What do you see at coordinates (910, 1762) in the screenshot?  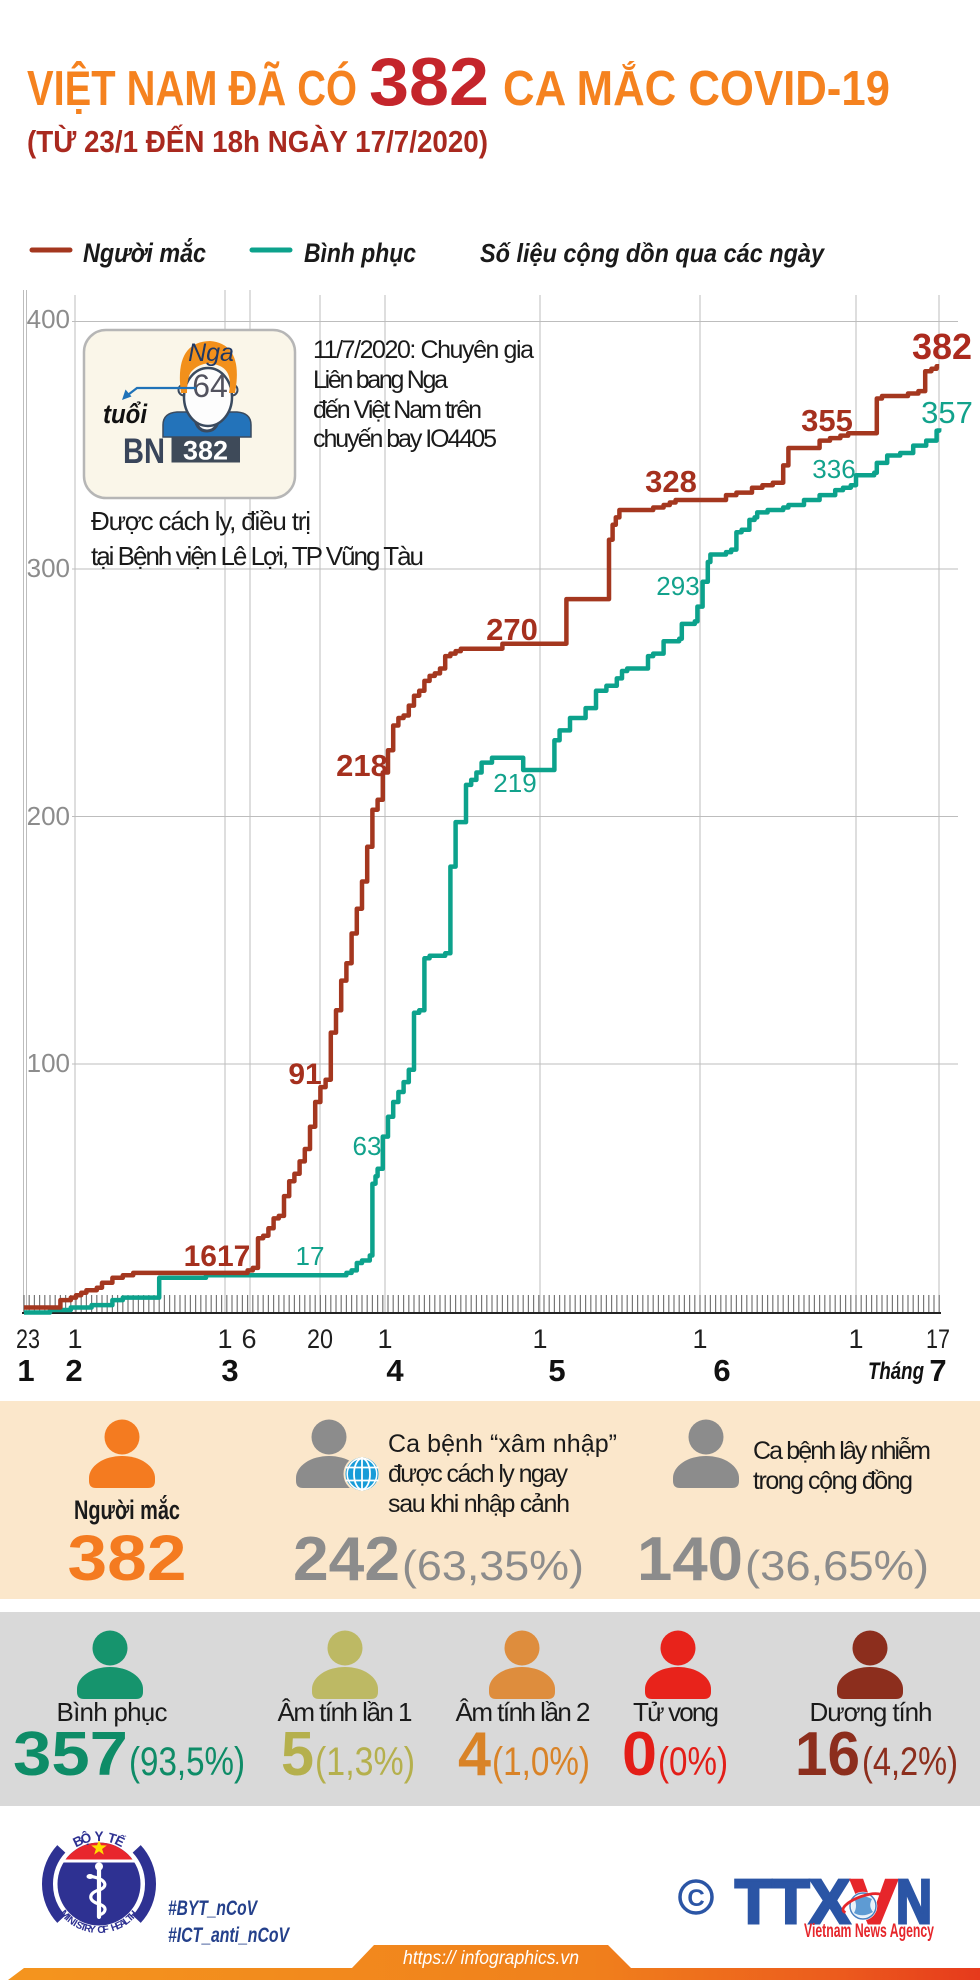 I see `svg-text: (4,2%)` at bounding box center [910, 1762].